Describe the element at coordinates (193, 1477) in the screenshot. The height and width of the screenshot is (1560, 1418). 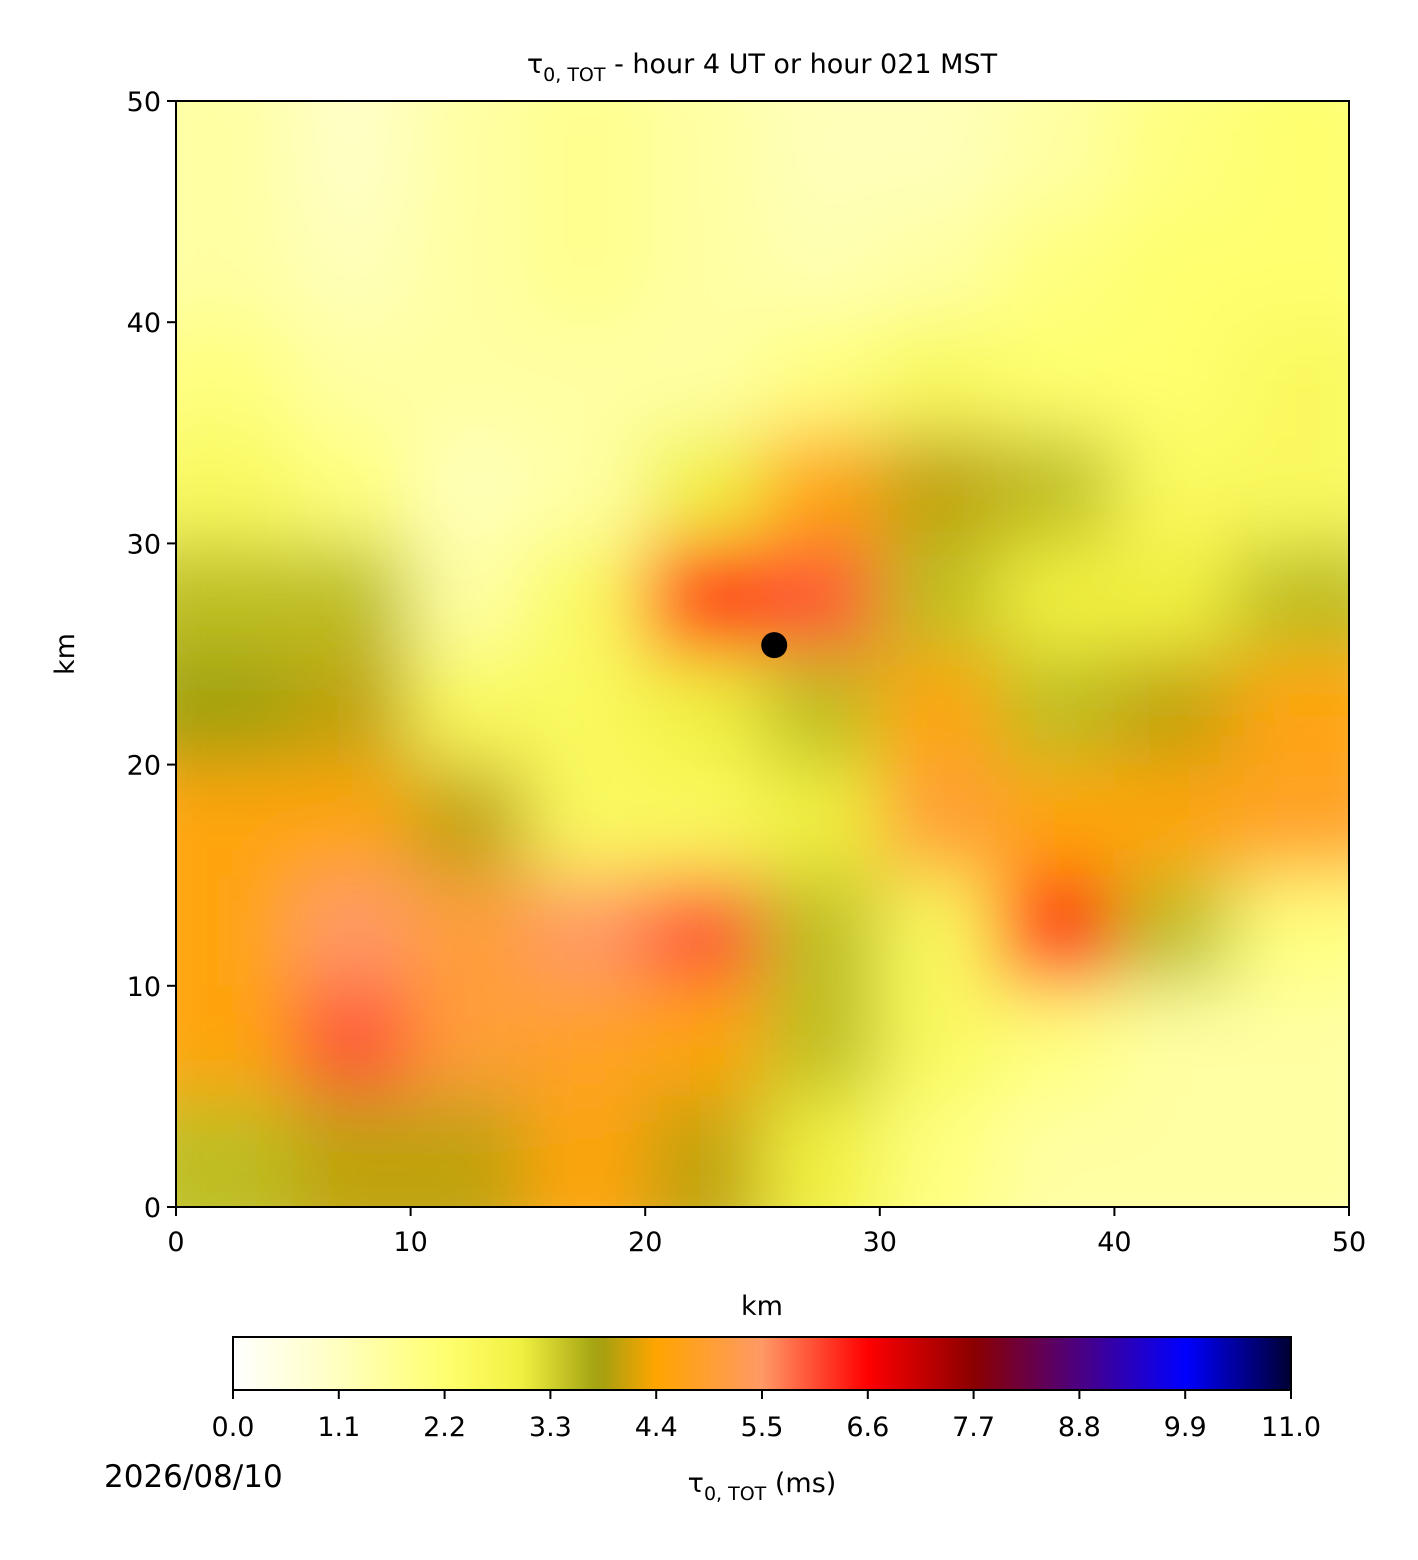
I see `footer-date: 2026/08/10` at that location.